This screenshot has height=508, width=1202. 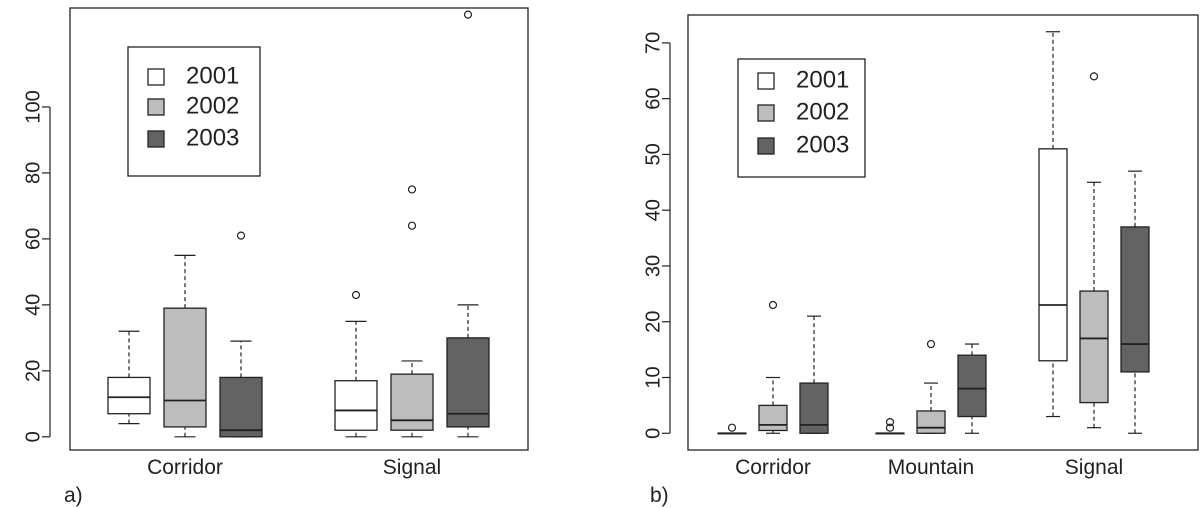 I want to click on panel-a-legend-label: 2002, so click(x=212, y=105).